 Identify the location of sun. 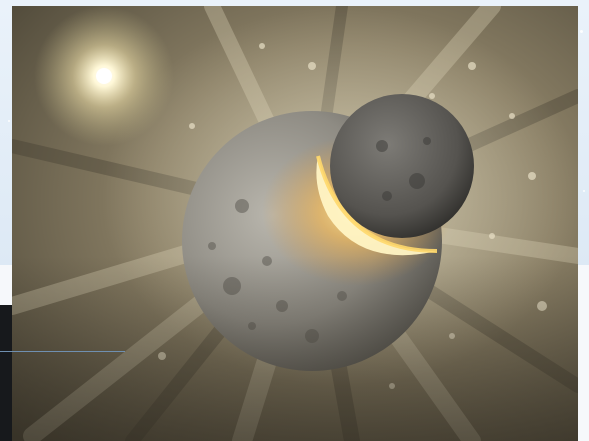
(104, 76).